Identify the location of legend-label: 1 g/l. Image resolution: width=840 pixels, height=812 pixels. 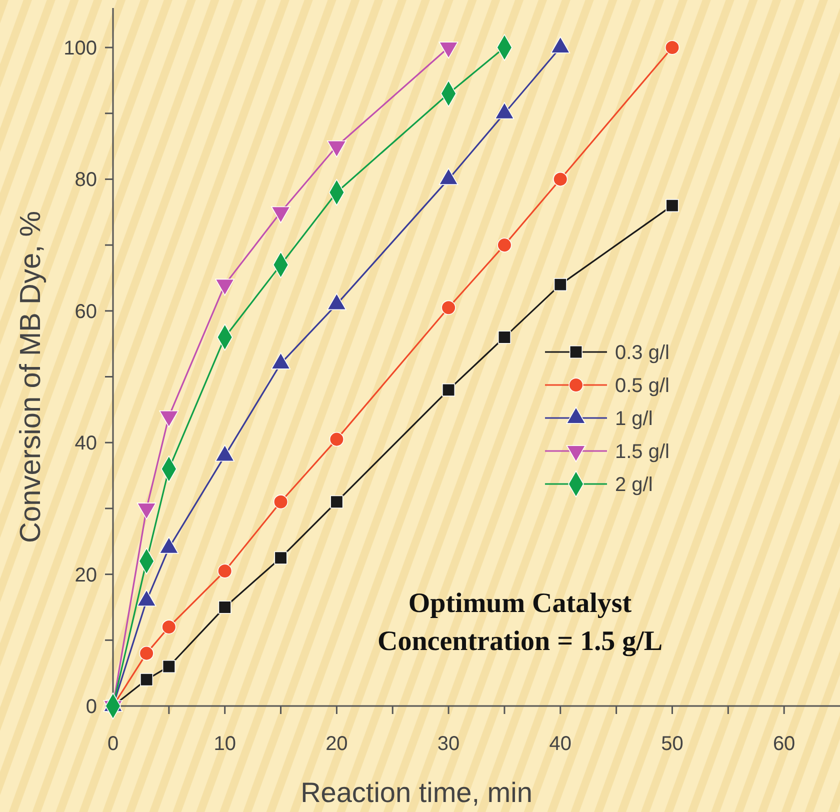
(634, 419).